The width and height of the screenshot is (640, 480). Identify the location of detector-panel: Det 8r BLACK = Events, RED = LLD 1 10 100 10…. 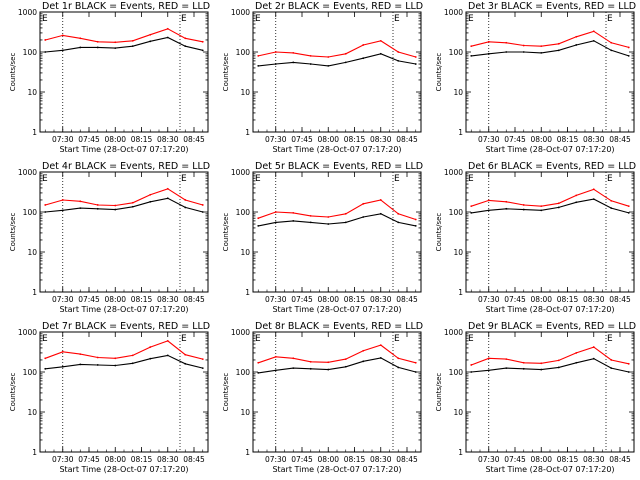
(322, 397).